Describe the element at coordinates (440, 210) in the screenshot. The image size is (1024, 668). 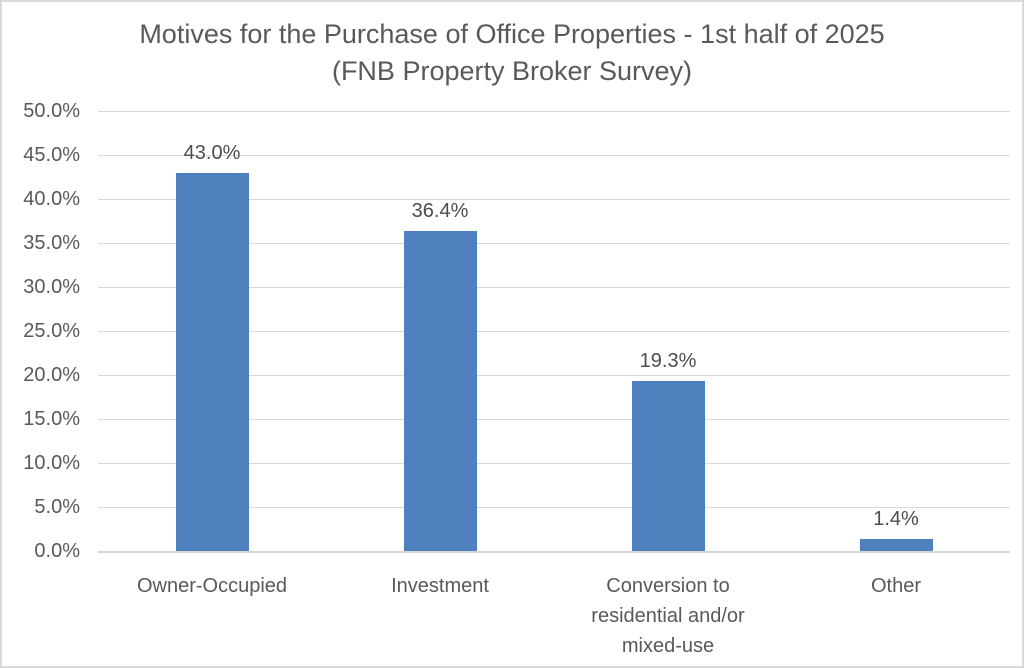
I see `bar-value-label: 36.4%` at that location.